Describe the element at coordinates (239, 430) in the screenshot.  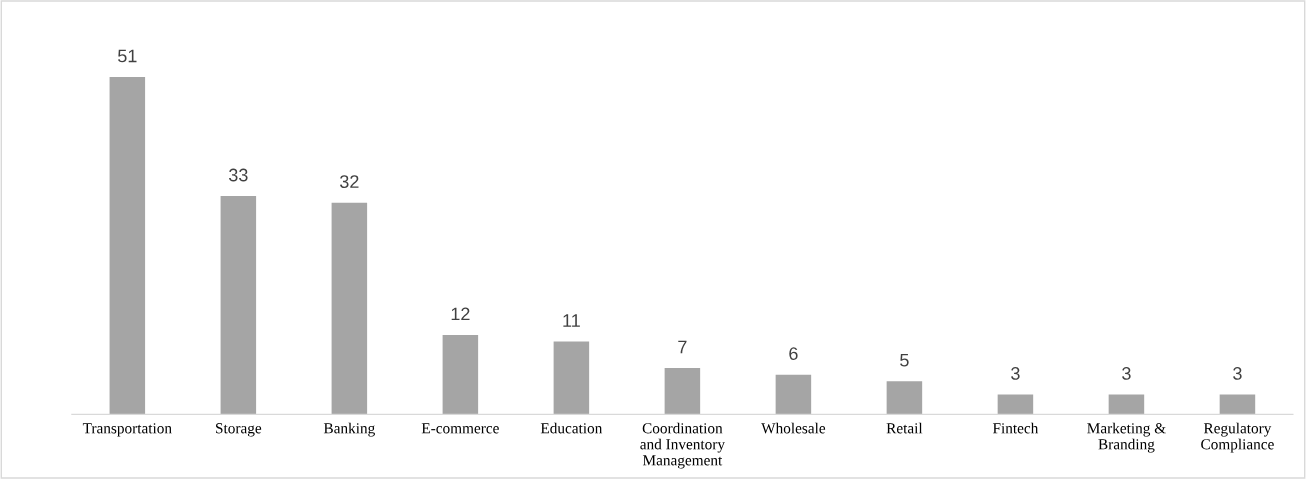
I see `x-tick-label: Storage` at that location.